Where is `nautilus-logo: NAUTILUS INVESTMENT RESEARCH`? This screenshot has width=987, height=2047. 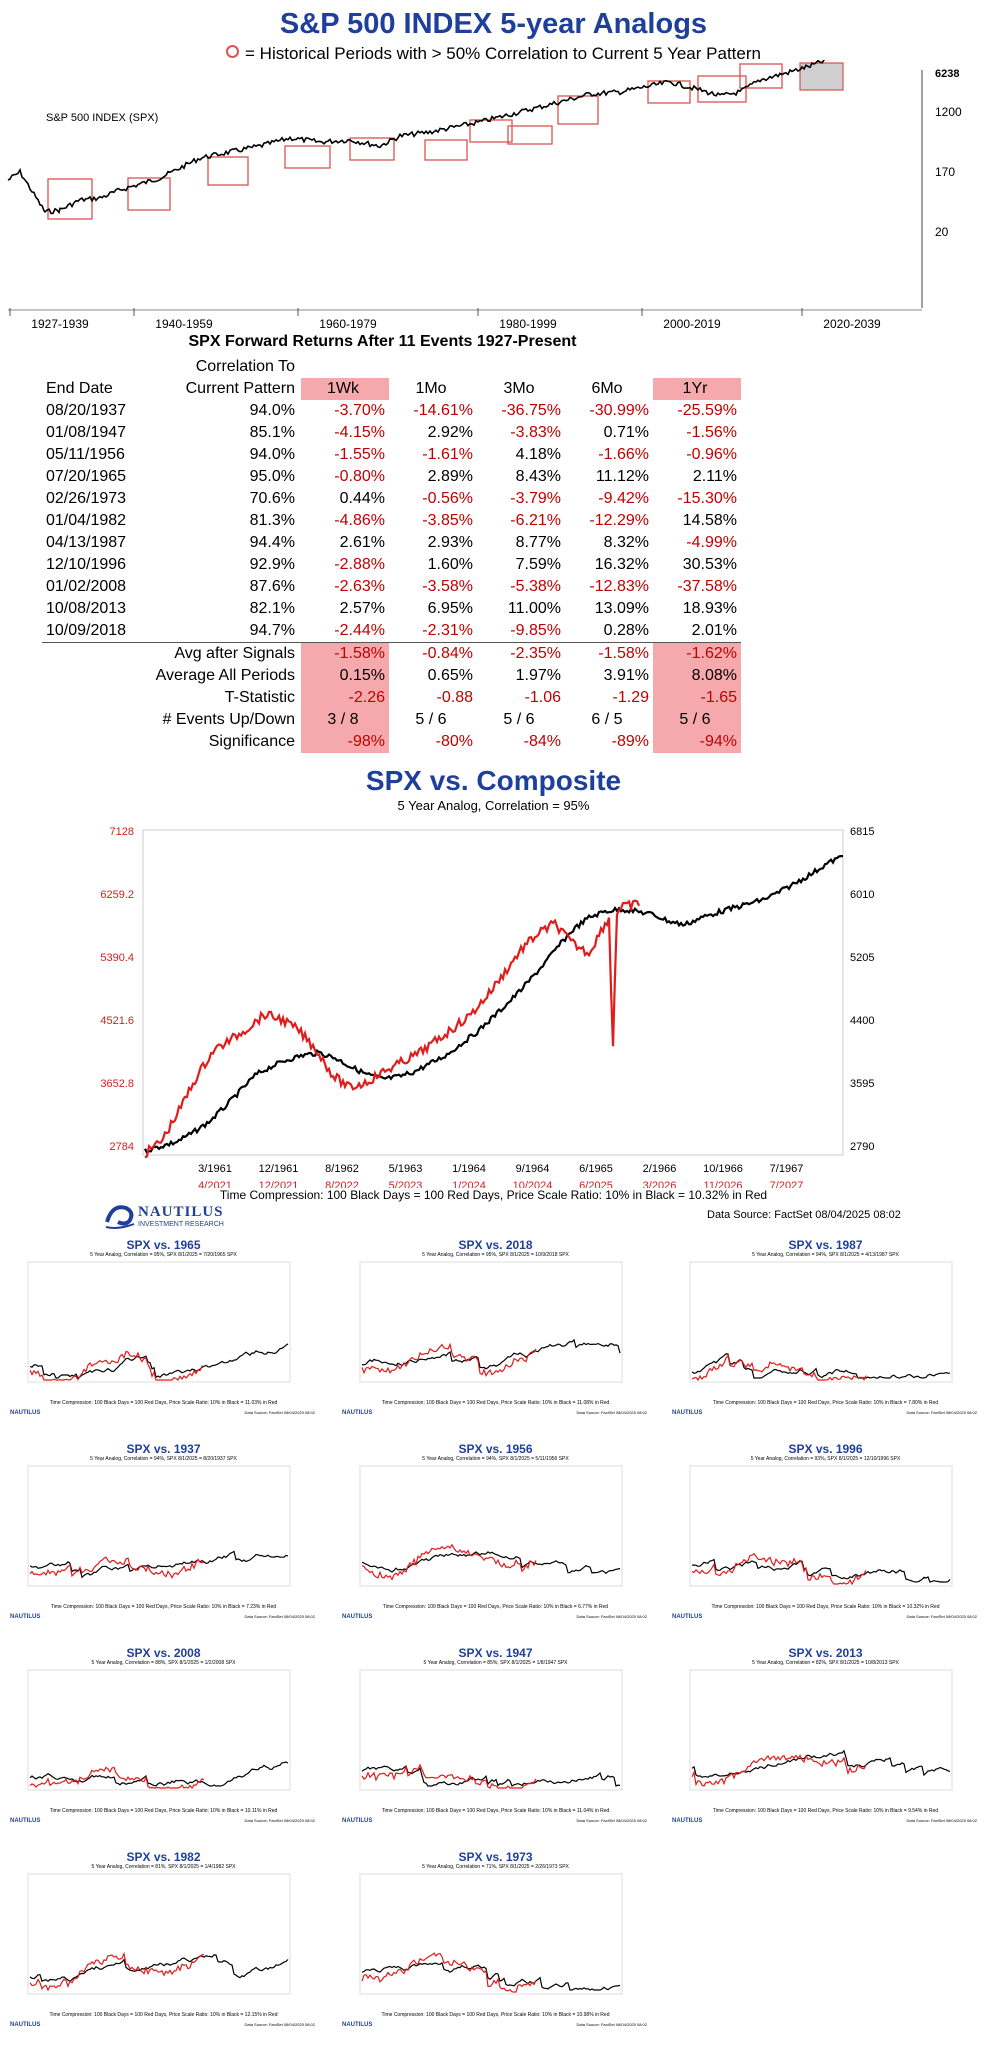
nautilus-logo: NAUTILUS INVESTMENT RESEARCH is located at coordinates (174, 1216).